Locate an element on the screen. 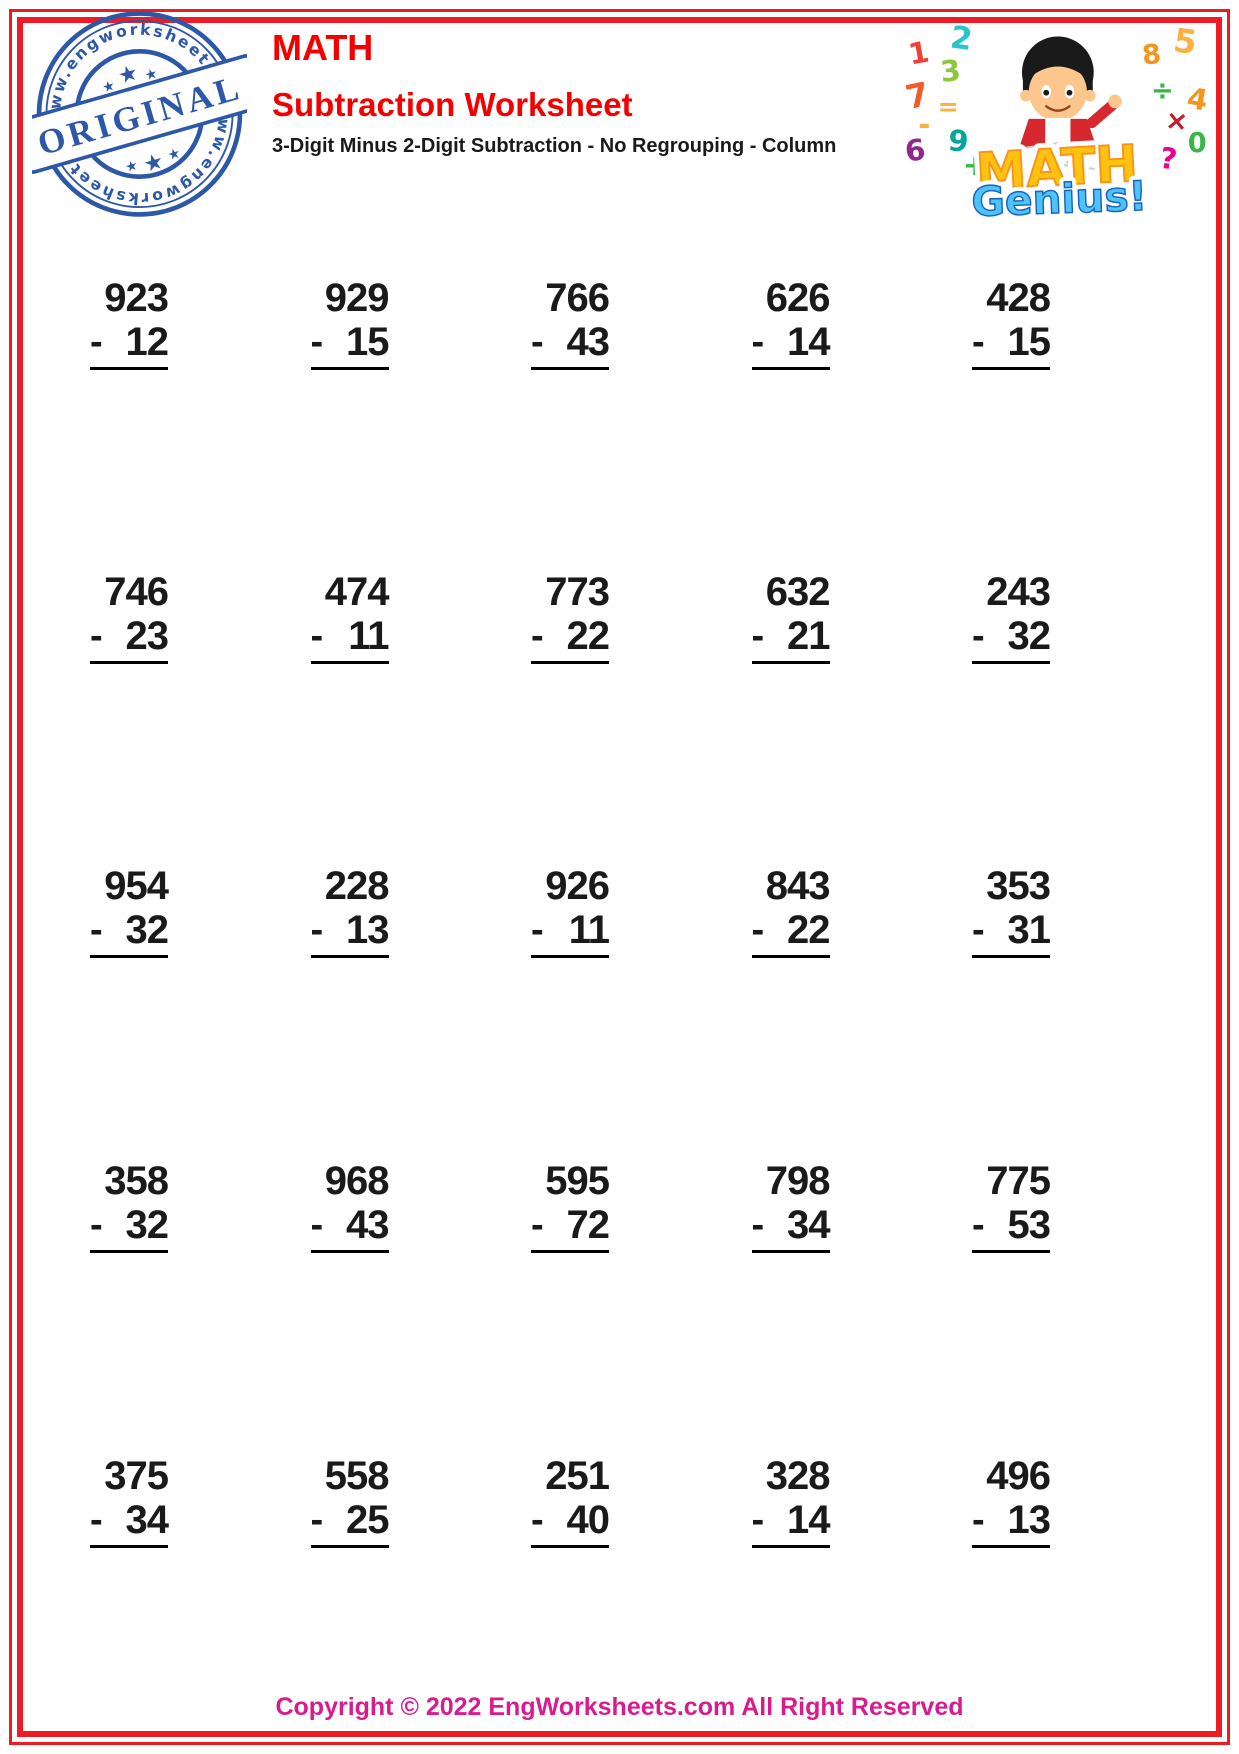  subtrahend: 13 is located at coordinates (1029, 1520).